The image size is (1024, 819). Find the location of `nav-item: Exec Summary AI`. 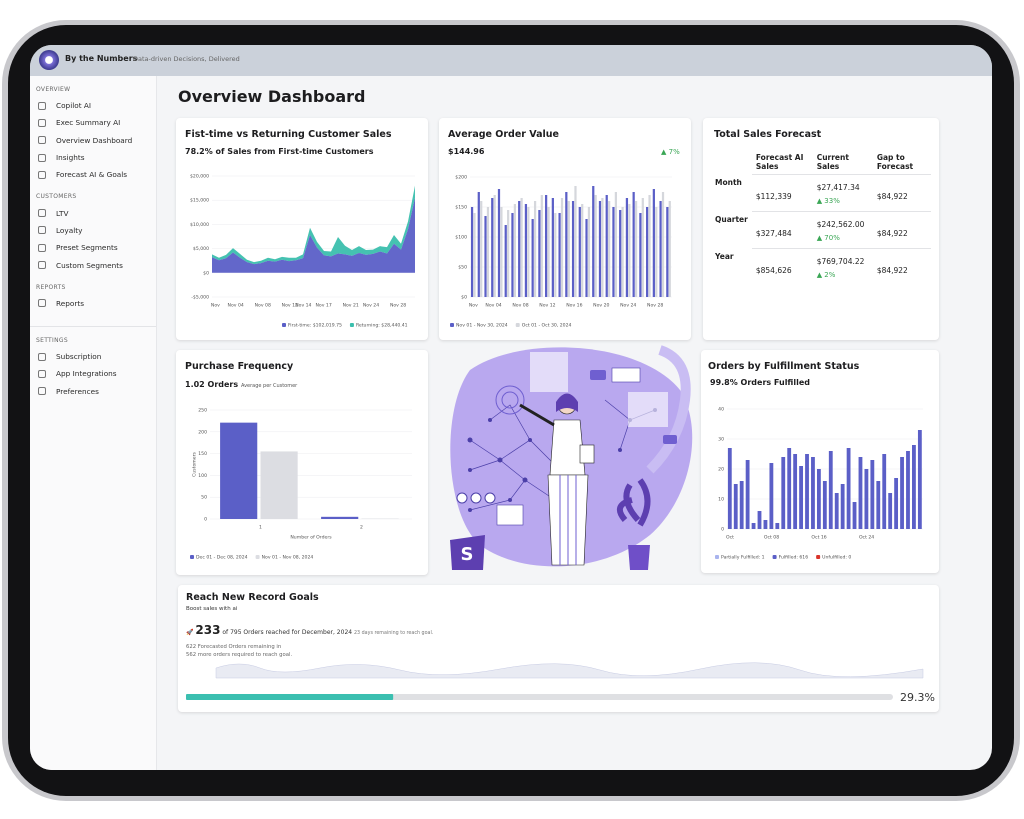

nav-item: Exec Summary AI is located at coordinates (93, 122).